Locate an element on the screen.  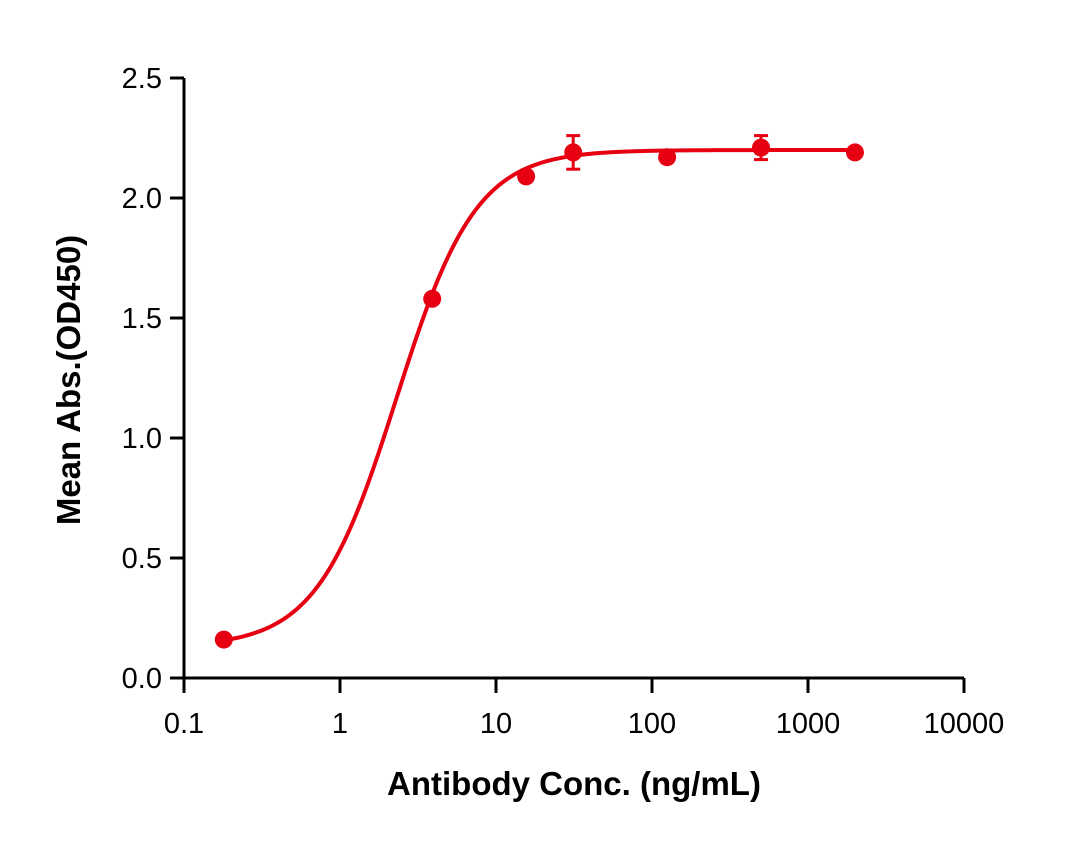
y-tick-label: 0.0 is located at coordinates (142, 679).